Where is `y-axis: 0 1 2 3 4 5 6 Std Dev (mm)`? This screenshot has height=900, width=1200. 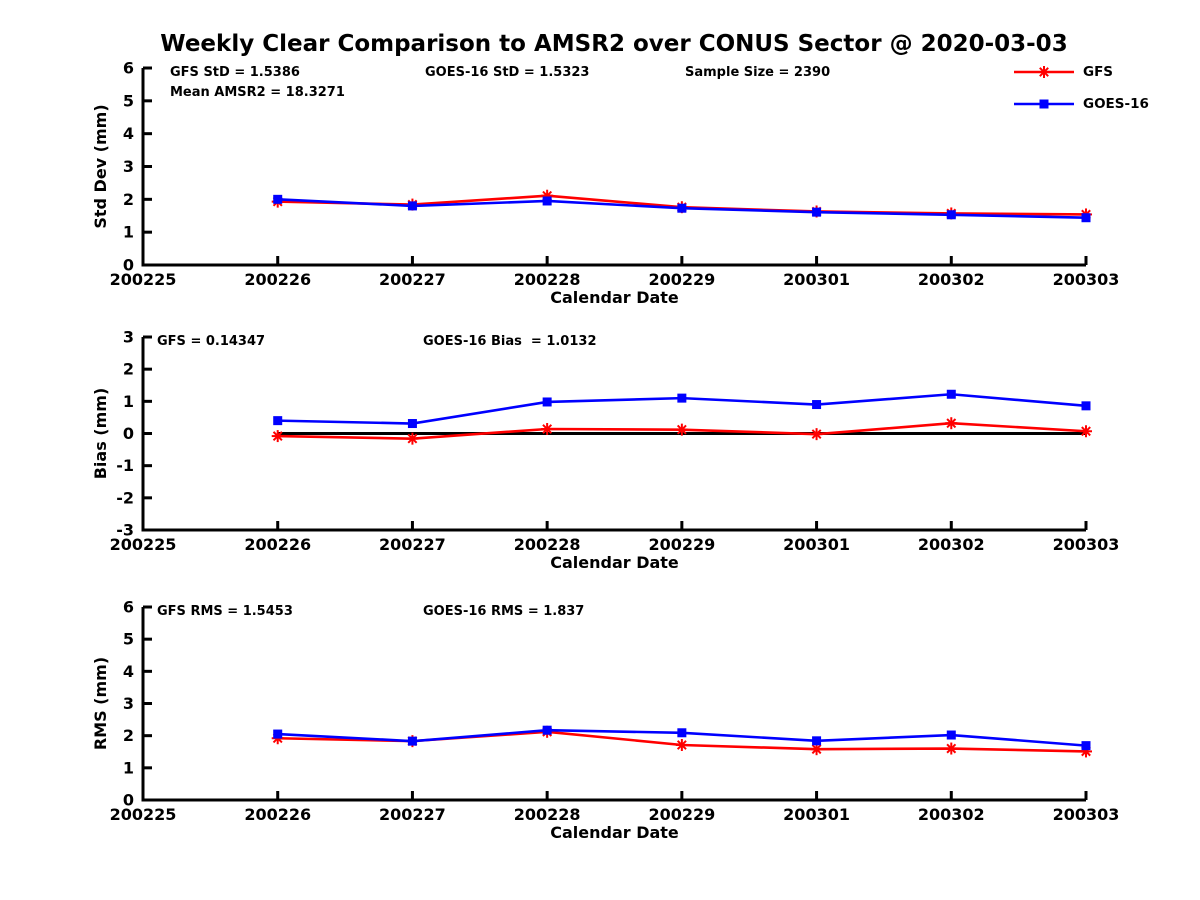
y-axis: 0 1 2 3 4 5 6 Std Dev (mm) is located at coordinates (121, 167).